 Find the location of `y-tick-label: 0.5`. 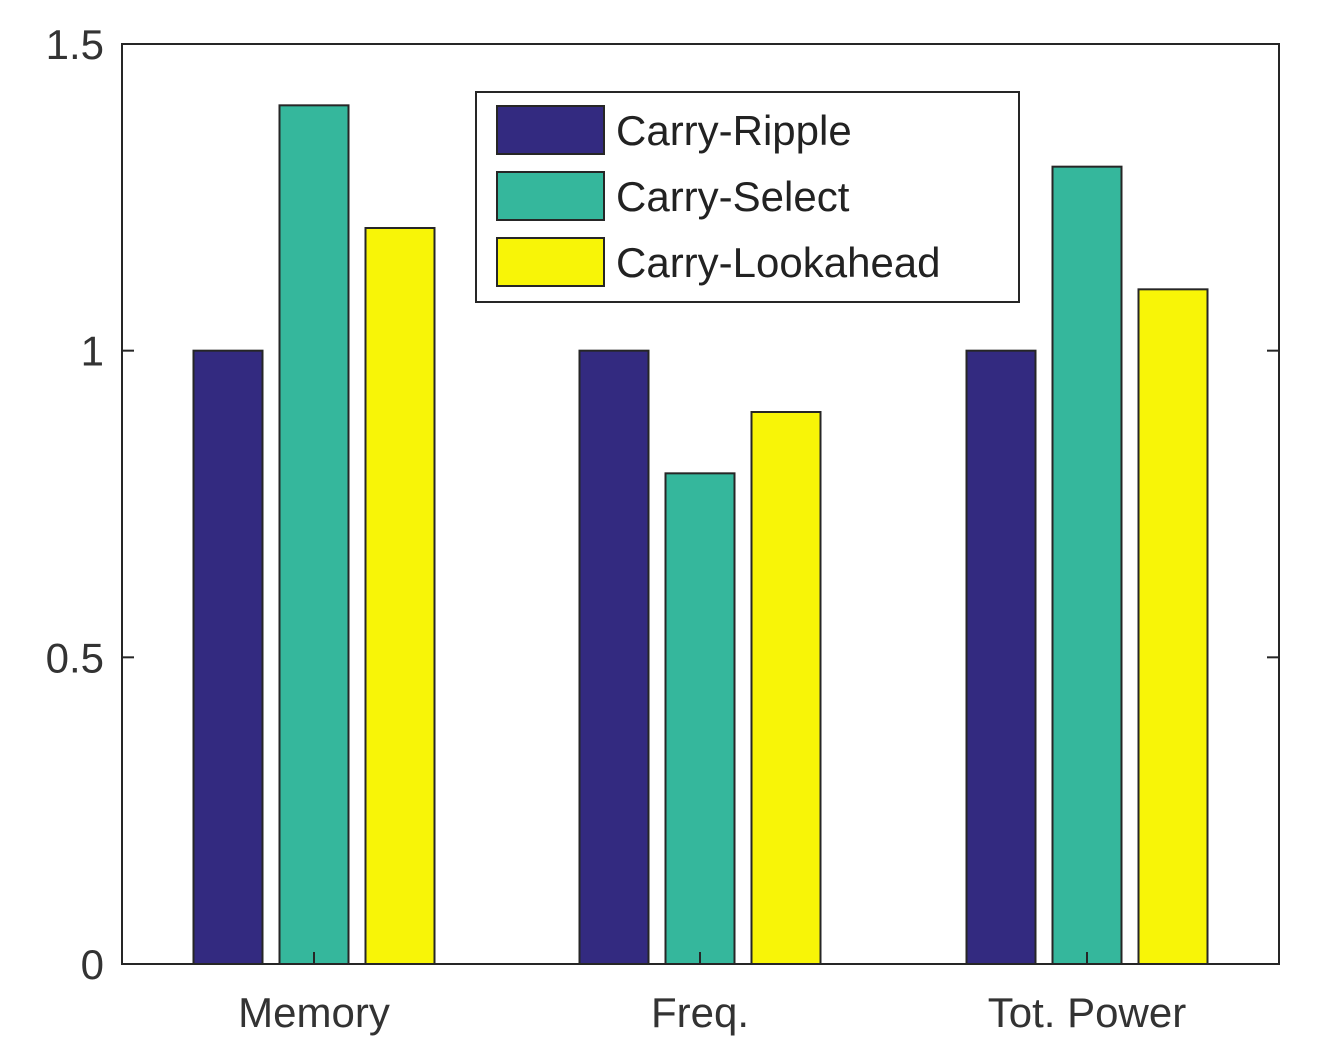

y-tick-label: 0.5 is located at coordinates (75, 657).